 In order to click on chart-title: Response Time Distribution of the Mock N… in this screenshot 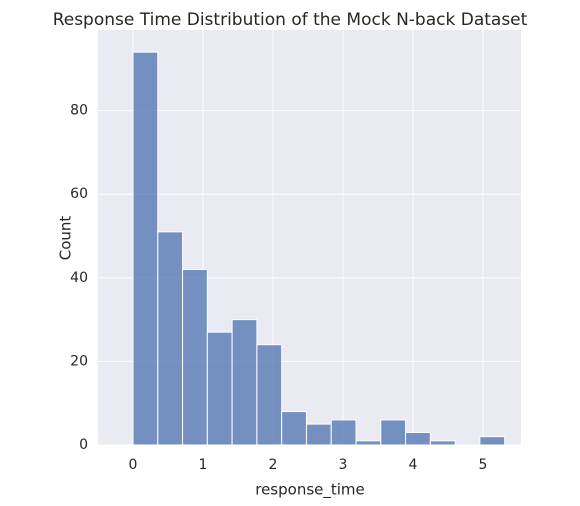, I will do `click(290, 20)`.